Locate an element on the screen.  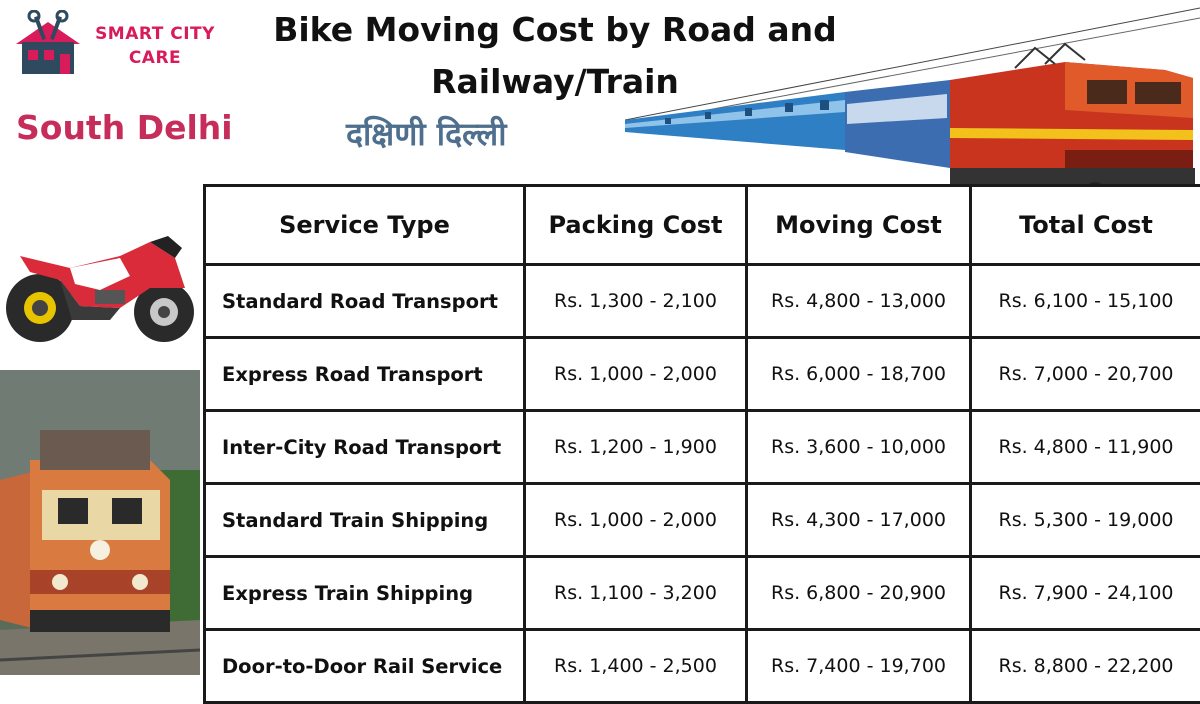
logo-text: SMART CITY CARE is located at coordinates (155, 46).